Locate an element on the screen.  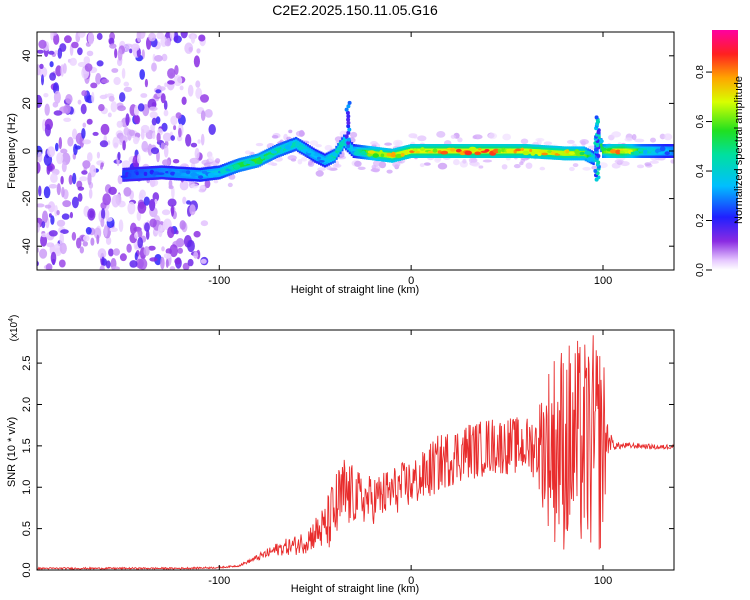
y-tick-label: 1.5 is located at coordinates (27, 445).